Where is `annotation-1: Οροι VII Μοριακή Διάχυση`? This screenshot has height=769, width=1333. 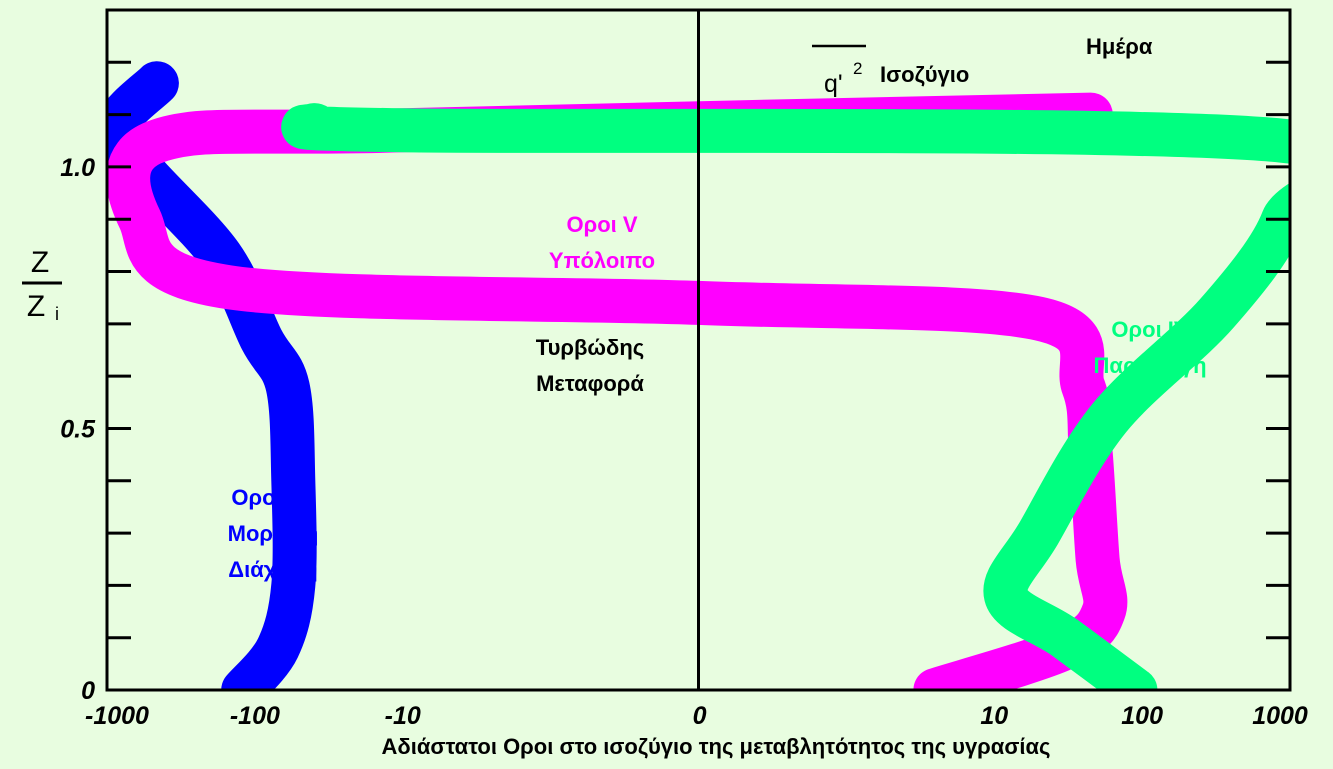 annotation-1: Οροι VII Μοριακή Διάχυση is located at coordinates (273, 533).